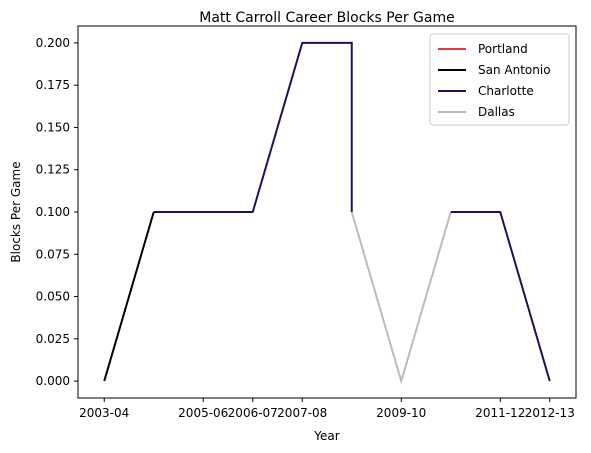 The width and height of the screenshot is (591, 453). What do you see at coordinates (16, 211) in the screenshot?
I see `y-axis-label: Blocks Per Game` at bounding box center [16, 211].